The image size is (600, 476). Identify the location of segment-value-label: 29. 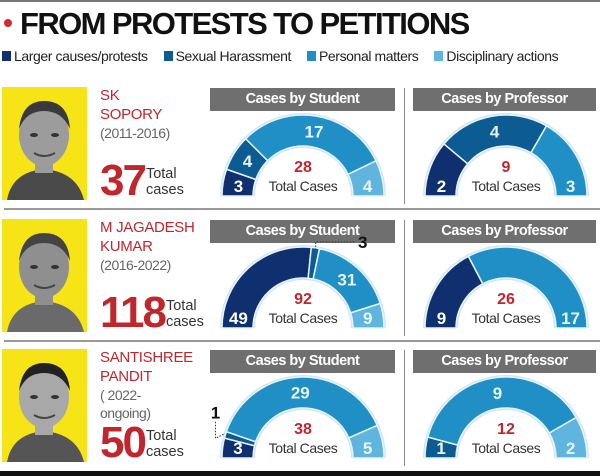
(300, 393).